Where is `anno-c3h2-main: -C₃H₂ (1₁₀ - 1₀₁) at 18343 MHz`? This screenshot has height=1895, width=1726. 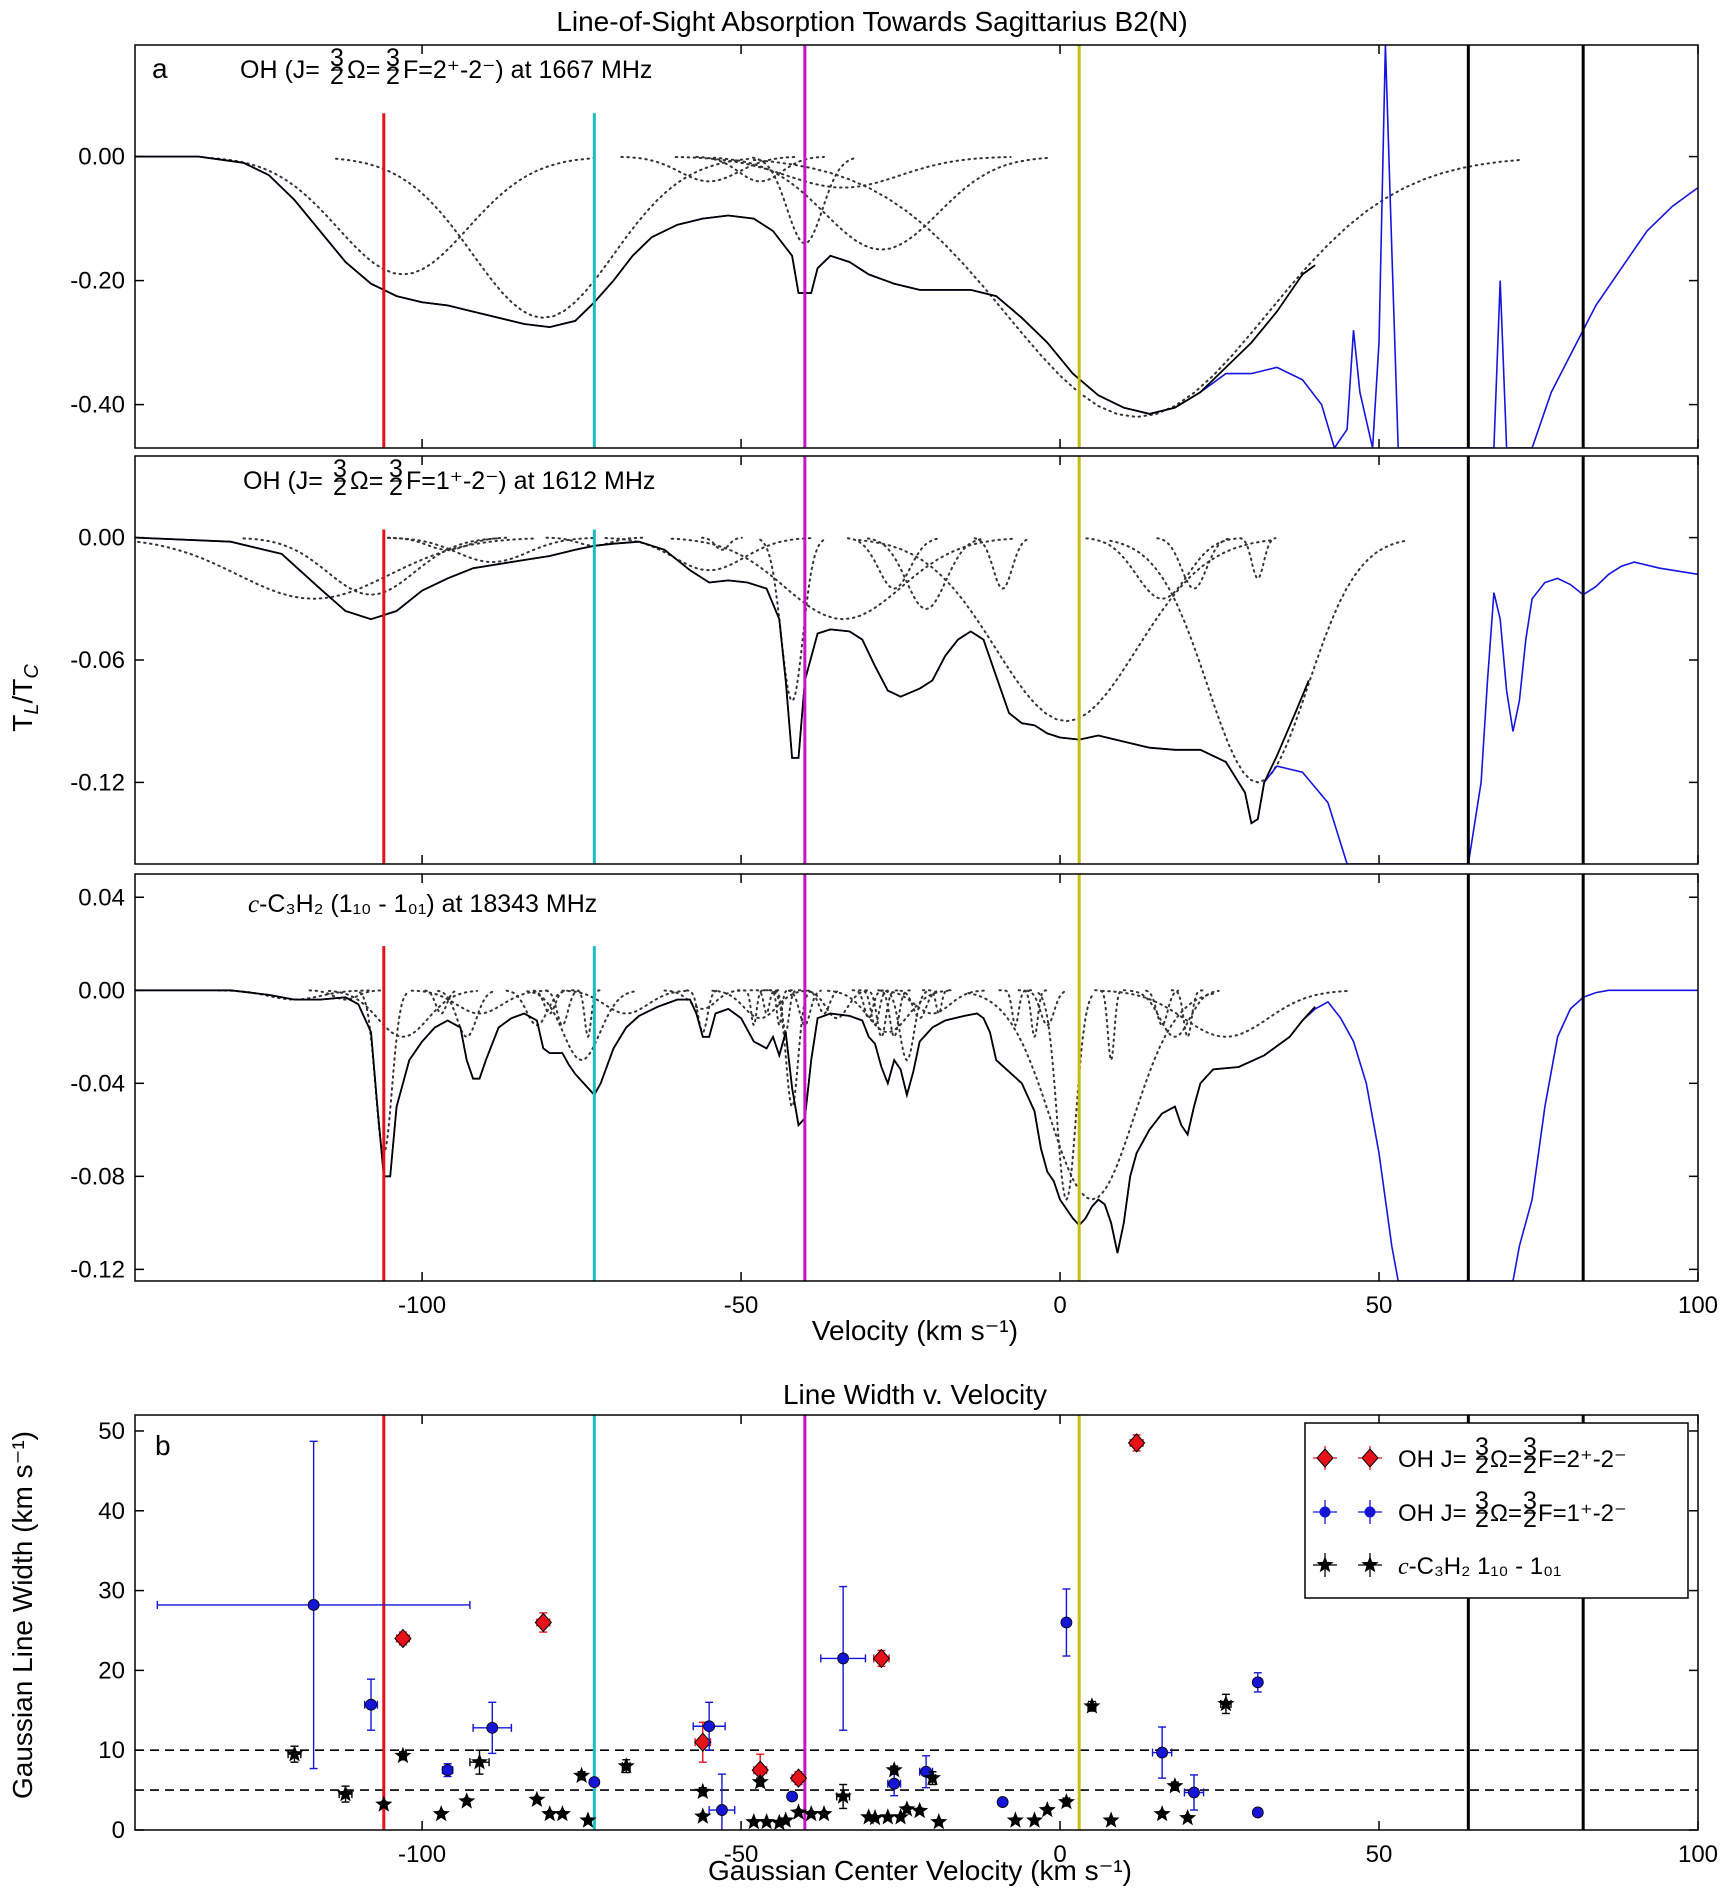
anno-c3h2-main: -C₃H₂ (1₁₀ - 1₀₁) at 18343 MHz is located at coordinates (428, 904).